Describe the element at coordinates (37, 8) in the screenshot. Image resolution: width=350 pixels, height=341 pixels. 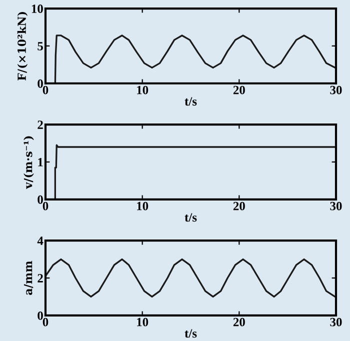
I see `y-tick-label: 10` at that location.